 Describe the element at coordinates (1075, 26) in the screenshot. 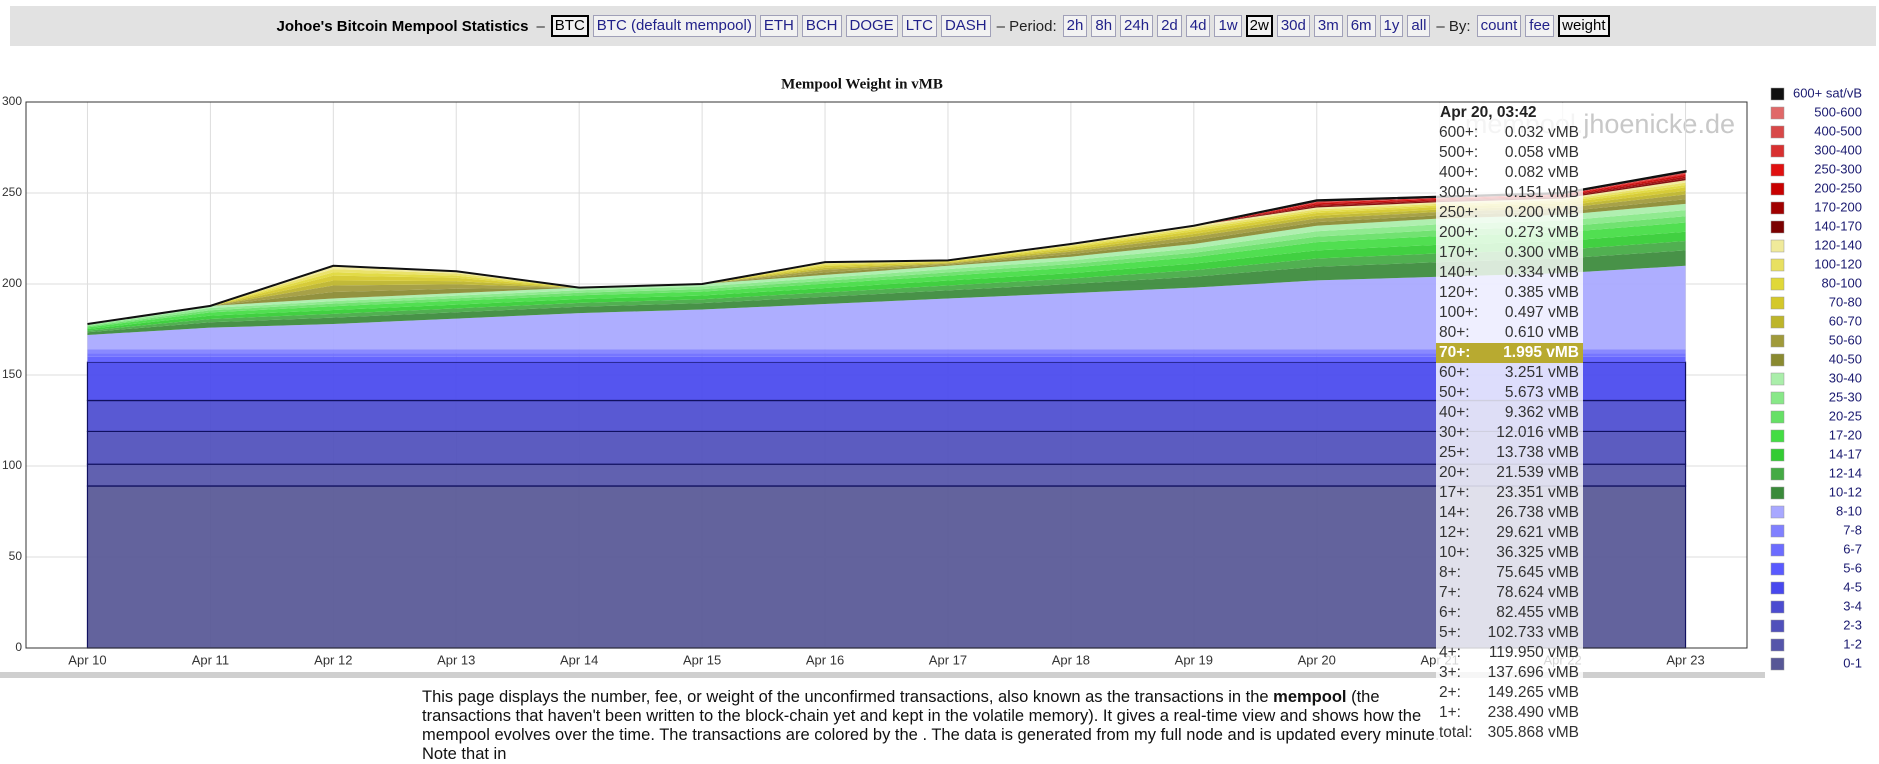

I see `nav-link: 2h` at that location.